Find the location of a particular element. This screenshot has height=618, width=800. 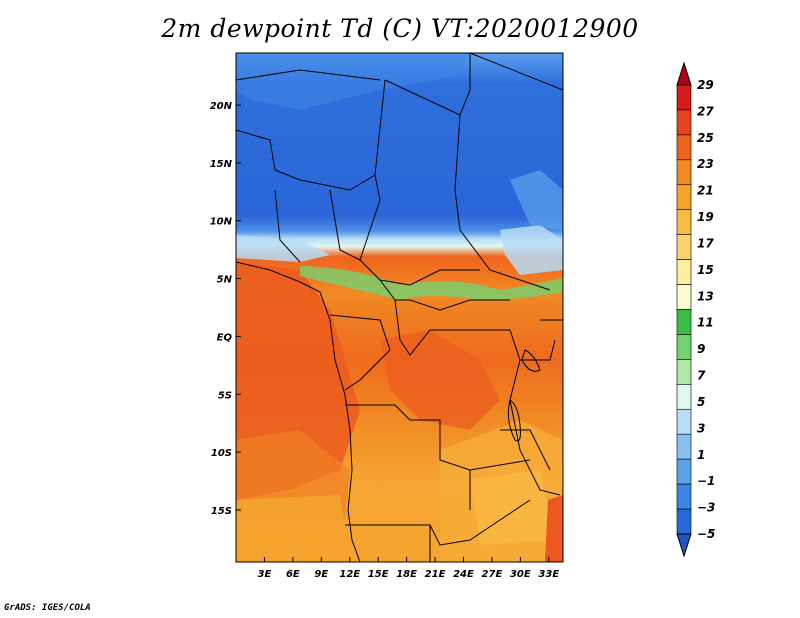

colorbar-label: 7 is located at coordinates (701, 376).